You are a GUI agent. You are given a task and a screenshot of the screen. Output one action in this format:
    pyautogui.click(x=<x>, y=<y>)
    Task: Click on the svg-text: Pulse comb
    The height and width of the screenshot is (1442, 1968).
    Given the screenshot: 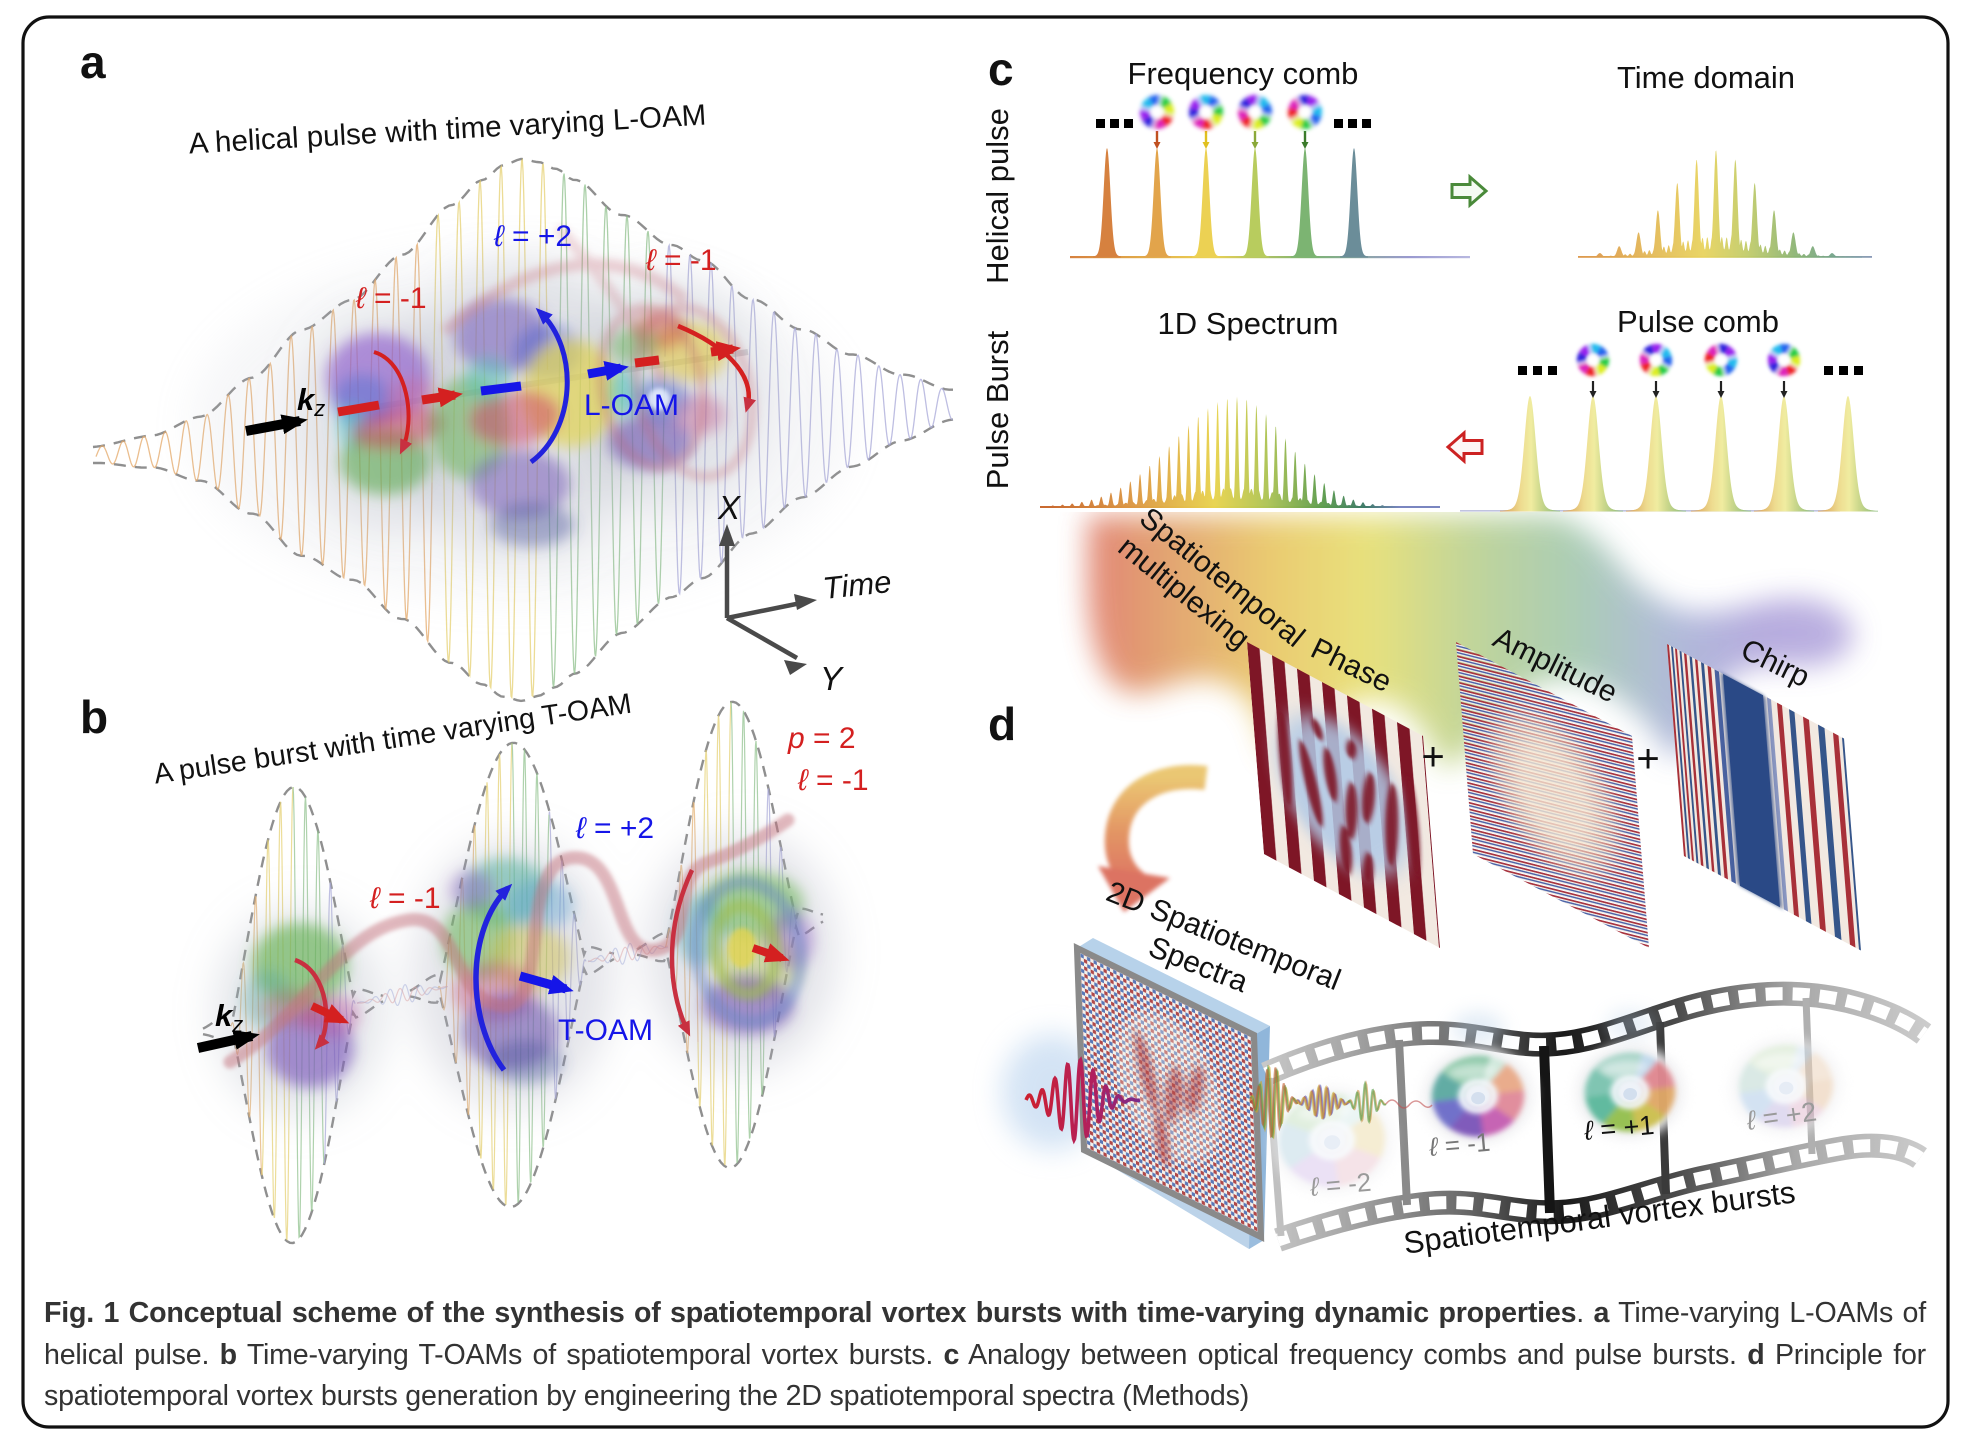 What is the action you would take?
    pyautogui.click(x=1698, y=321)
    